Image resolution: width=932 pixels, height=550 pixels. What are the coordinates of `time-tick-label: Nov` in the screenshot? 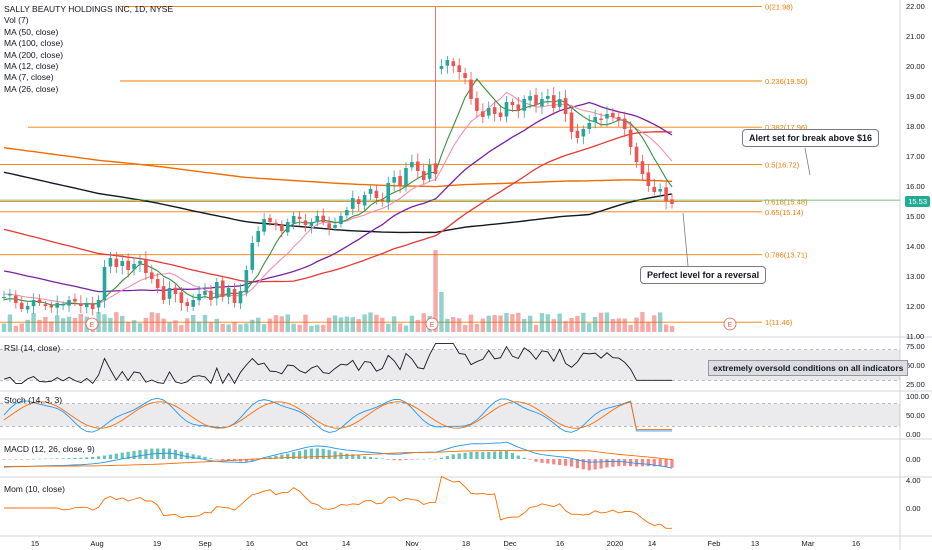 It's located at (412, 543).